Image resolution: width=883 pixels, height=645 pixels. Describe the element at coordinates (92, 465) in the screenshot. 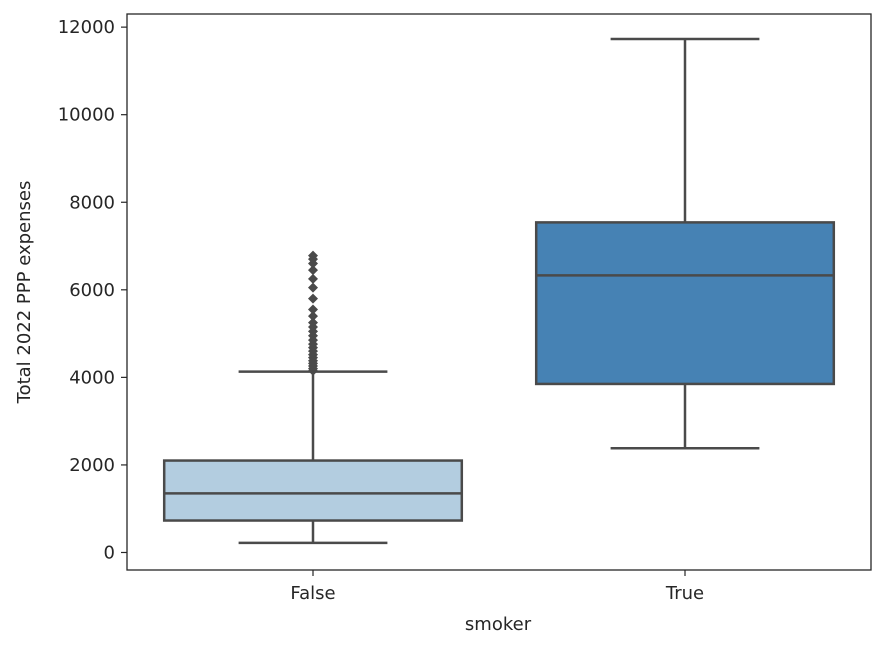

I see `y-tick-label: 2000` at that location.